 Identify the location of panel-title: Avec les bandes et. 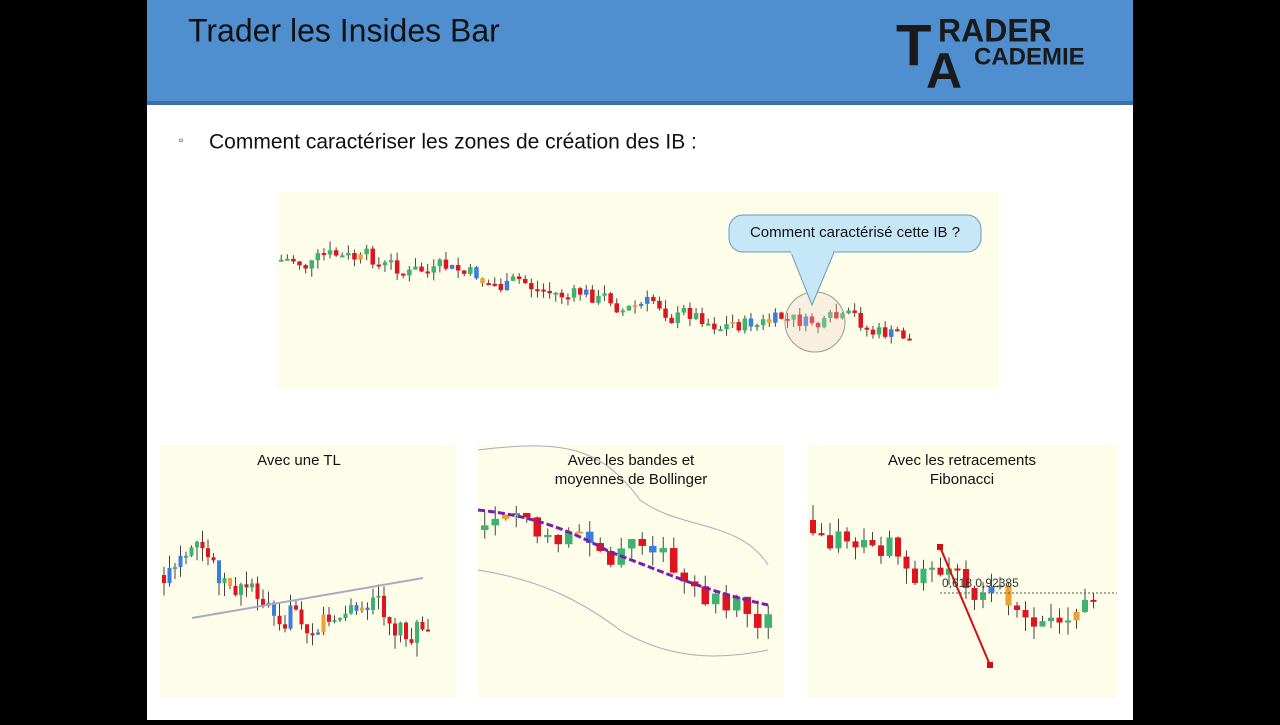
(631, 460).